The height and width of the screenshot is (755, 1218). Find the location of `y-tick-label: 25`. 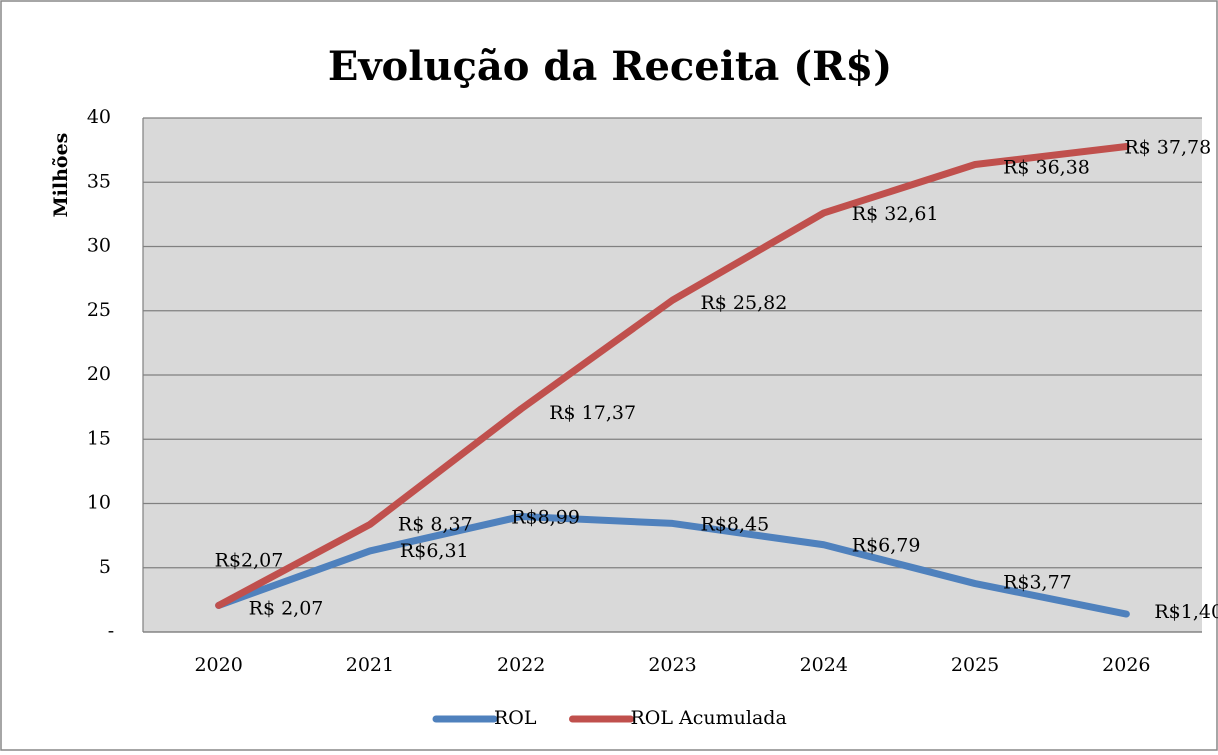

y-tick-label: 25 is located at coordinates (99, 310).